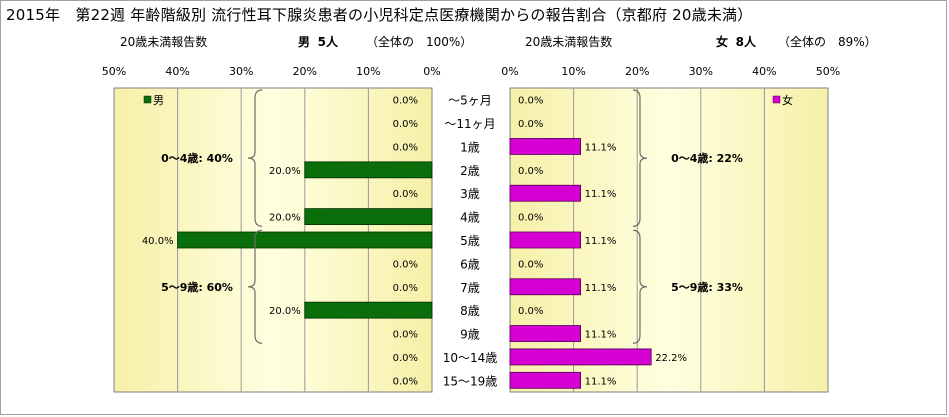 This screenshot has width=949, height=417. Describe the element at coordinates (305, 71) in the screenshot. I see `male-axis-tick: 20%` at that location.